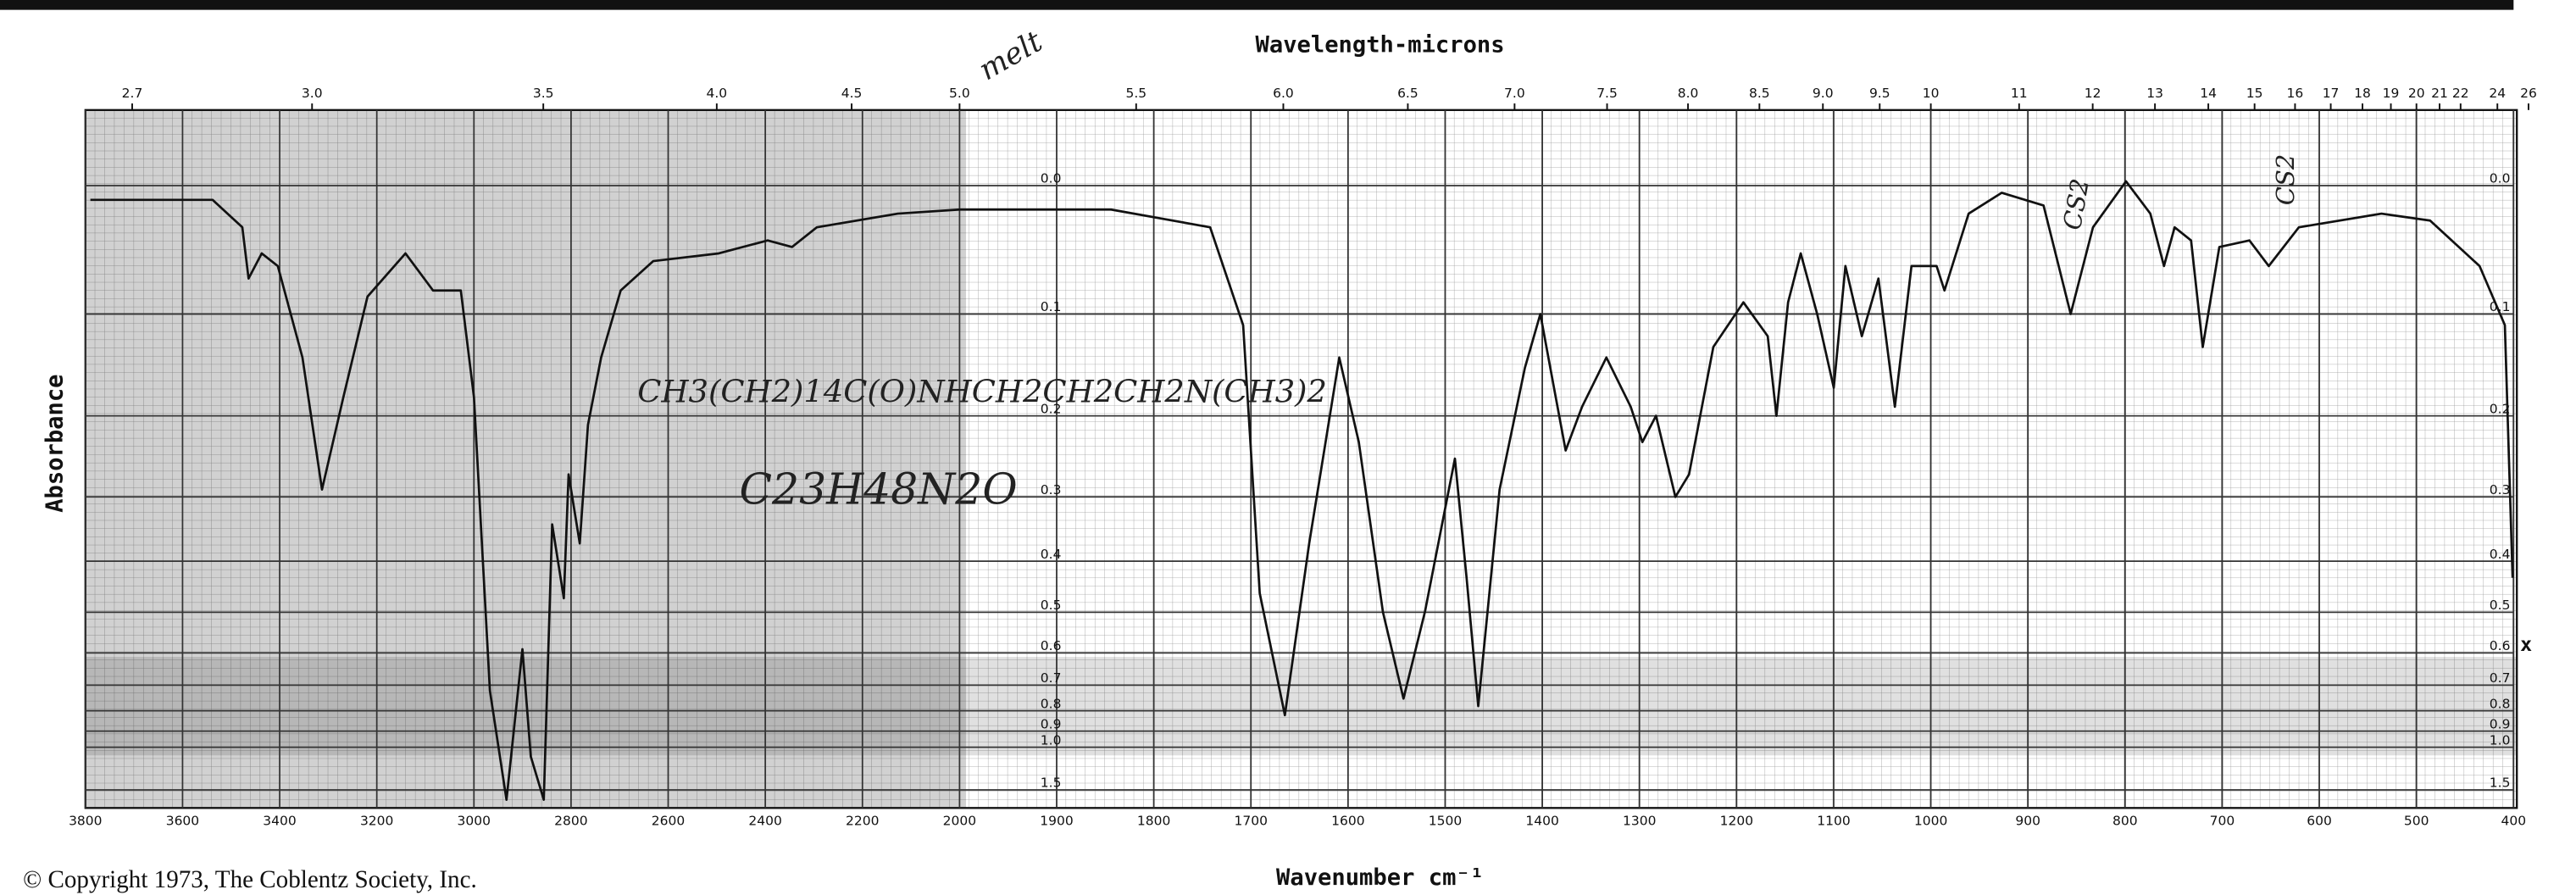 This screenshot has width=2576, height=895. Describe the element at coordinates (376, 821) in the screenshot. I see `x-tick-label: 3200` at that location.